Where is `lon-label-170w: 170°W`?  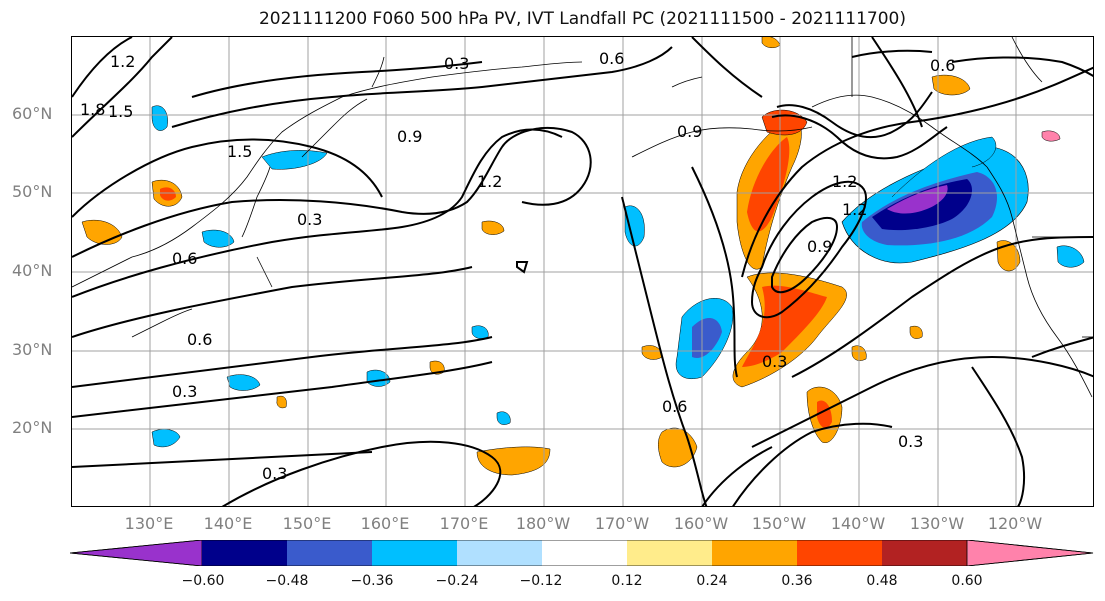 lon-label-170w: 170°W is located at coordinates (622, 523).